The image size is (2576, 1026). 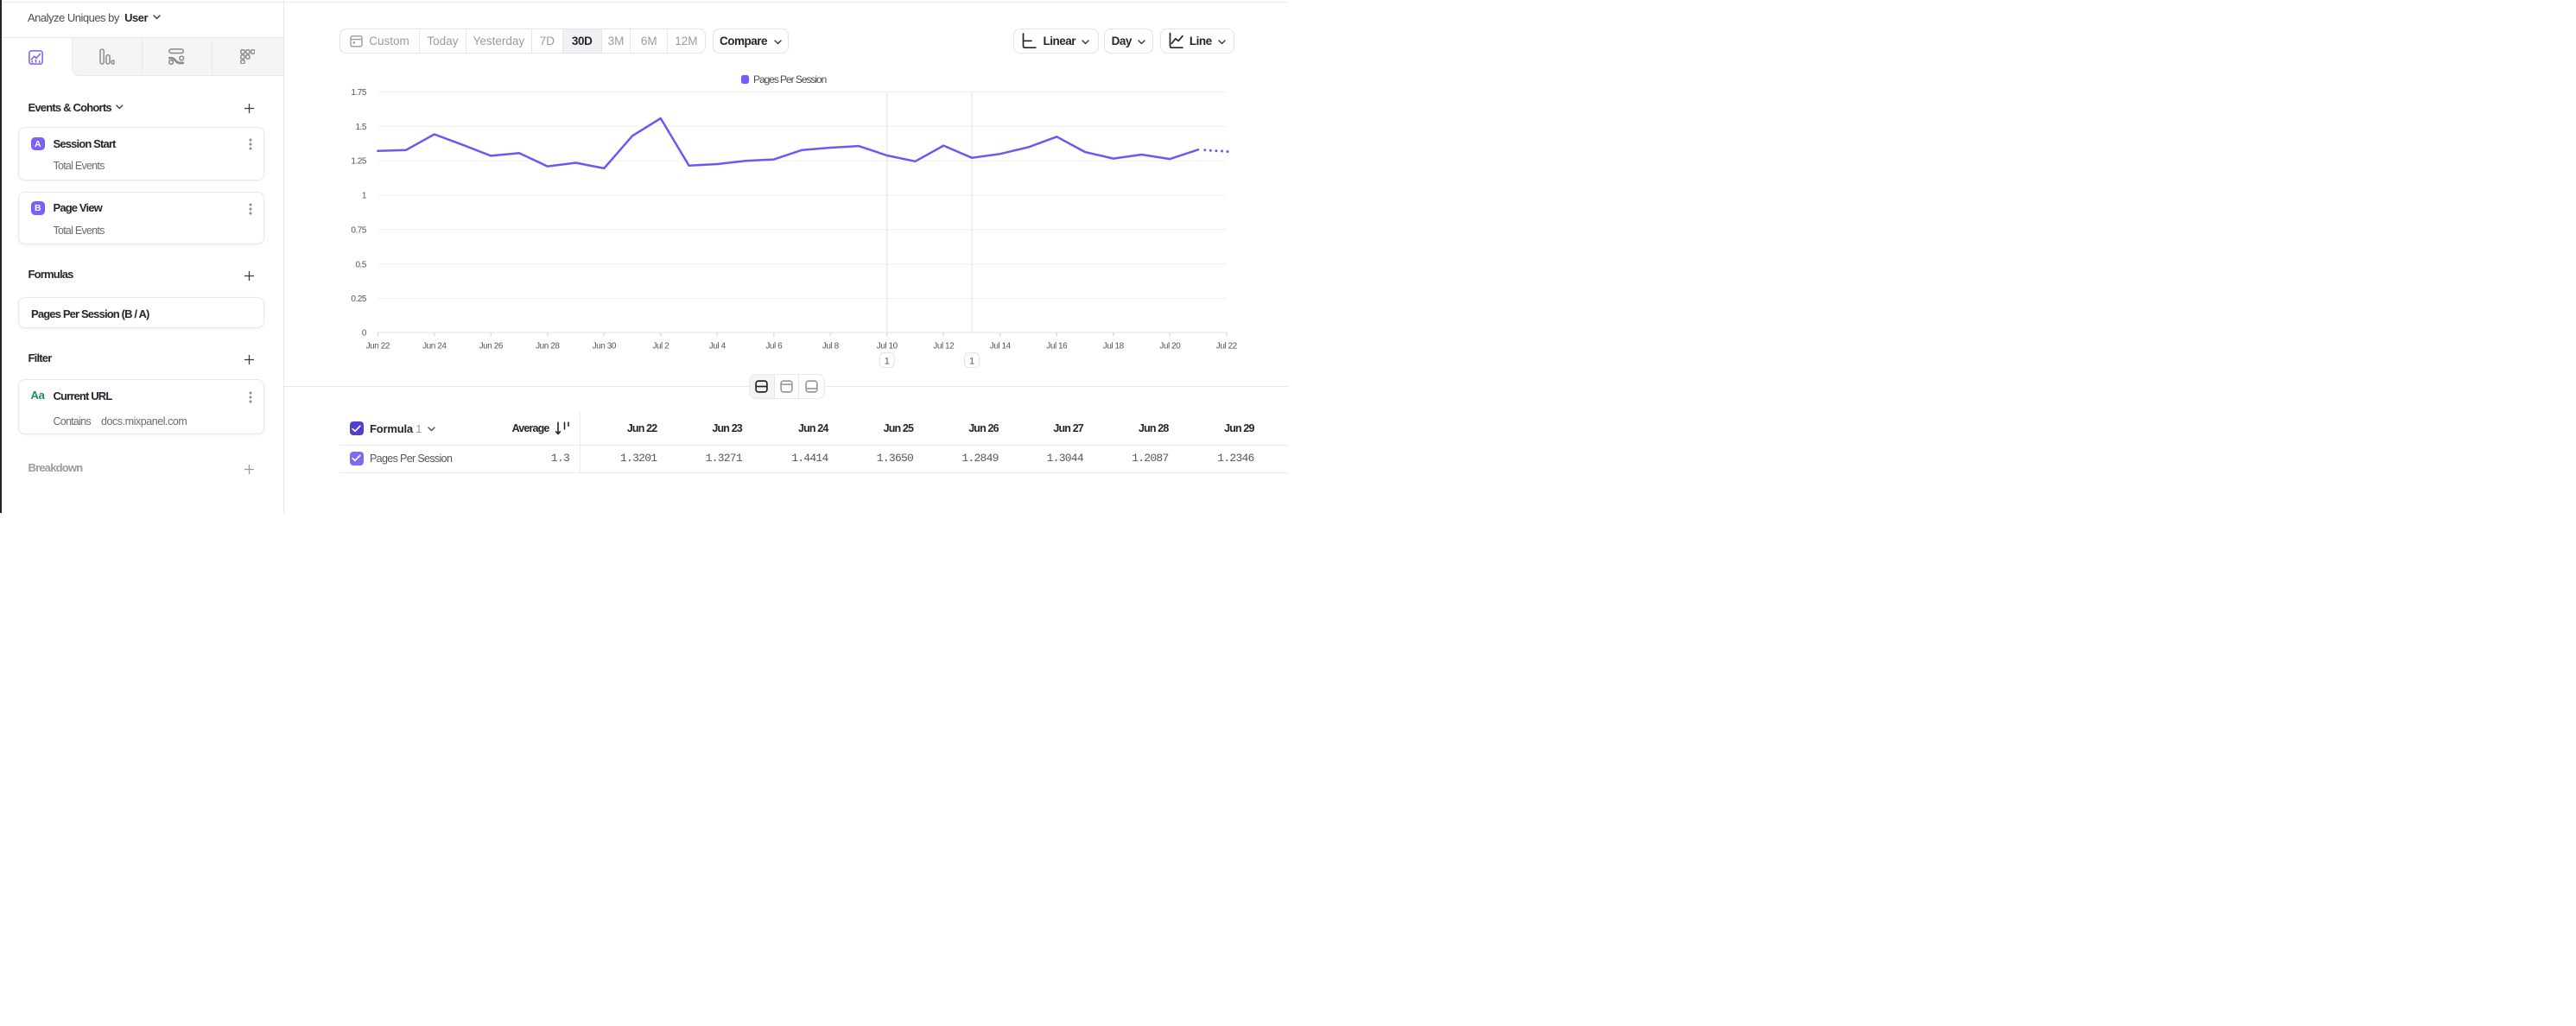 I want to click on svg-text: Jun 28, so click(x=548, y=347).